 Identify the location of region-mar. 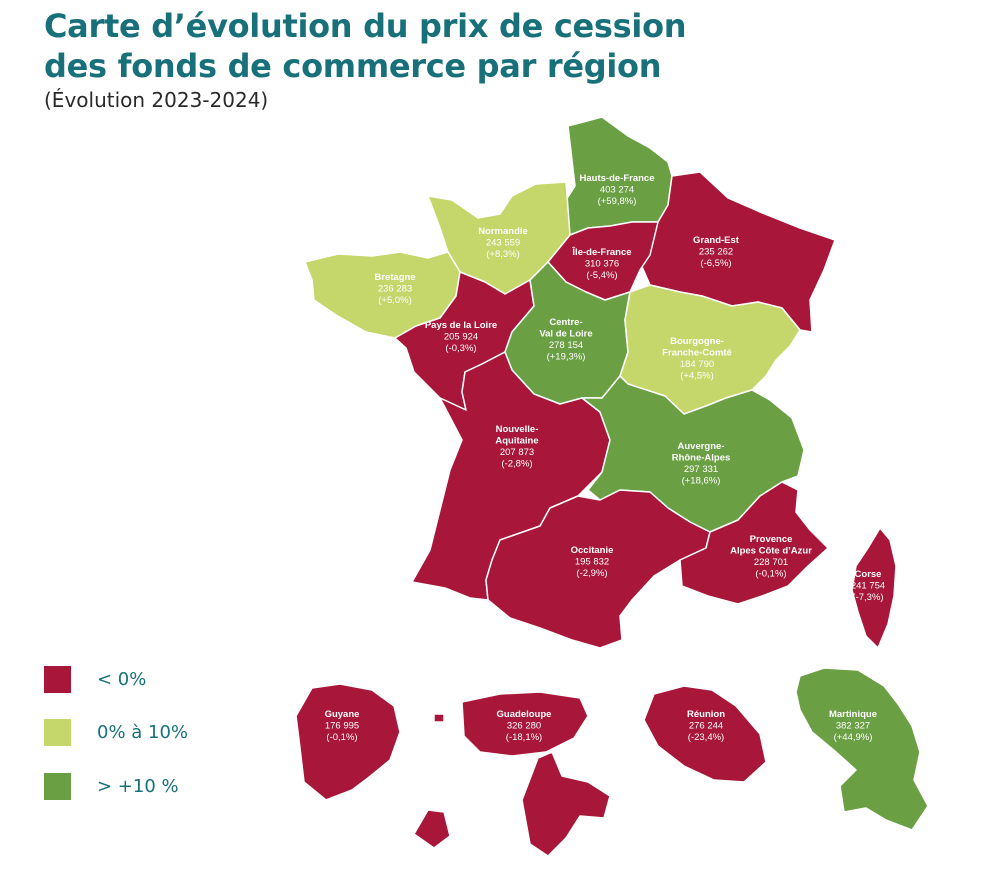
(862, 749).